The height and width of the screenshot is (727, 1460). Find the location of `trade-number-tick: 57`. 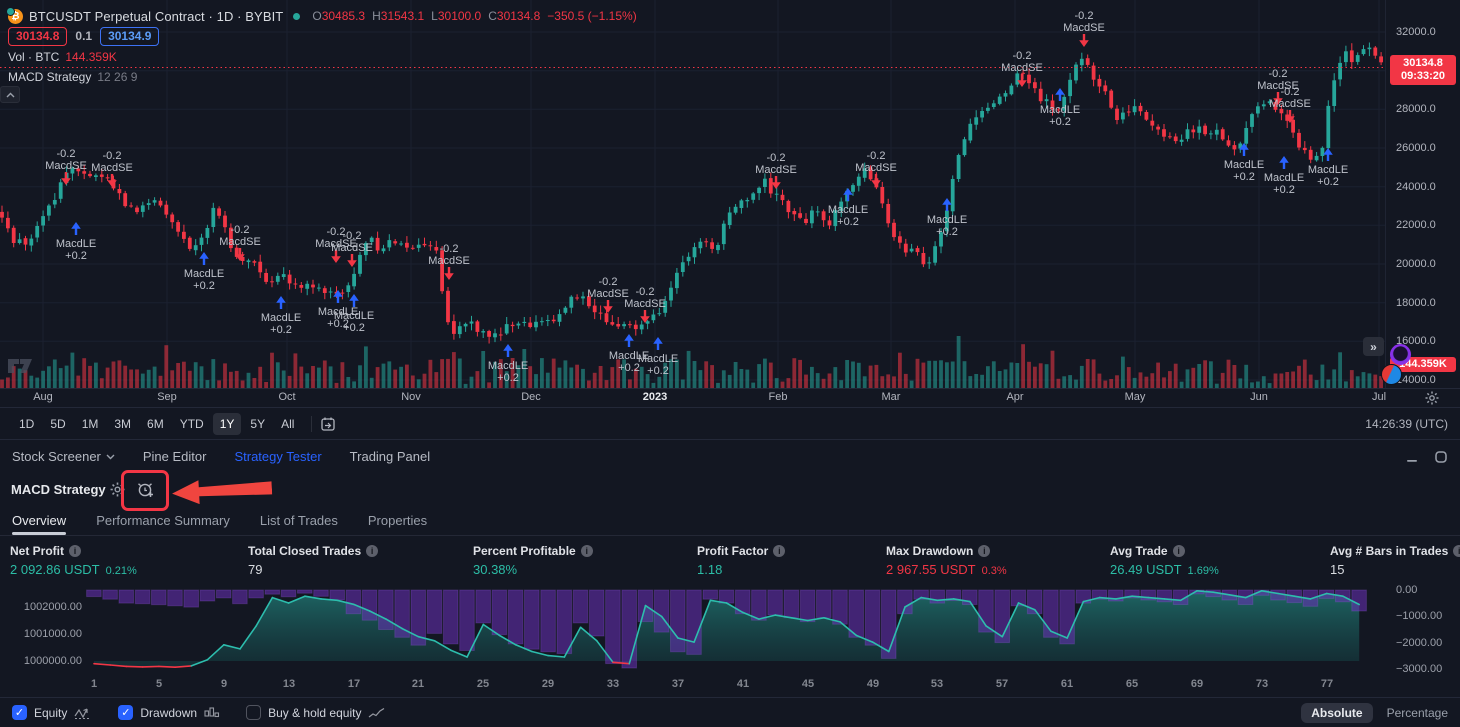

trade-number-tick: 57 is located at coordinates (1002, 684).